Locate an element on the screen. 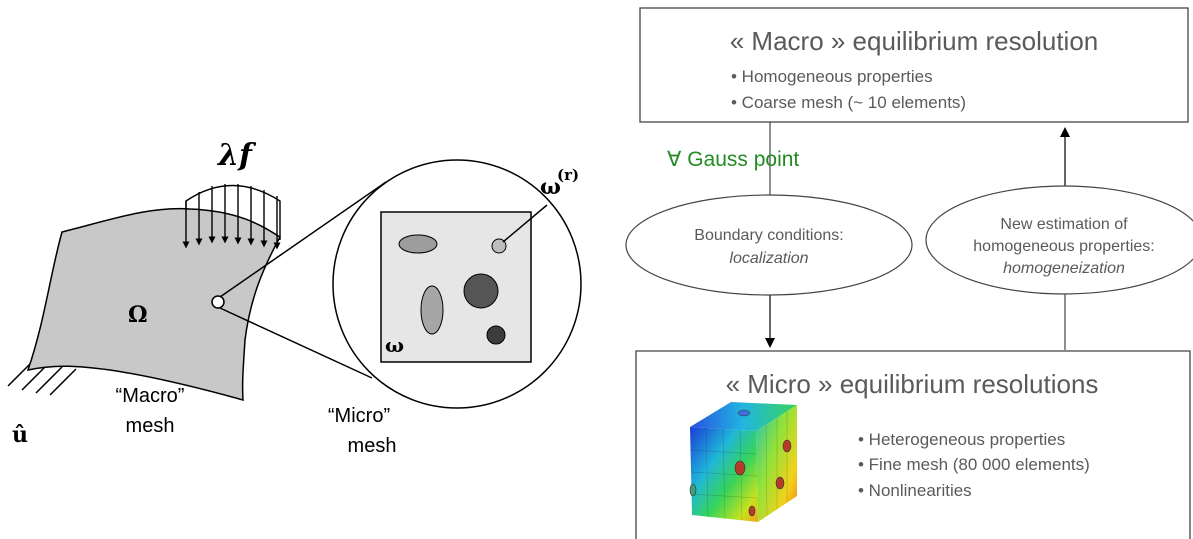 This screenshot has height=539, width=1193. rve-label: ω is located at coordinates (394, 345).